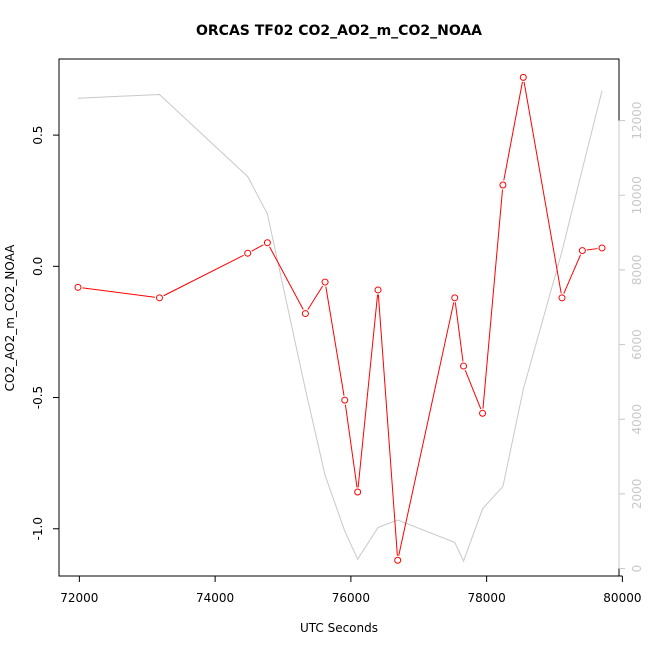 The image size is (650, 650). I want to click on y2-tick-label: 10000, so click(637, 195).